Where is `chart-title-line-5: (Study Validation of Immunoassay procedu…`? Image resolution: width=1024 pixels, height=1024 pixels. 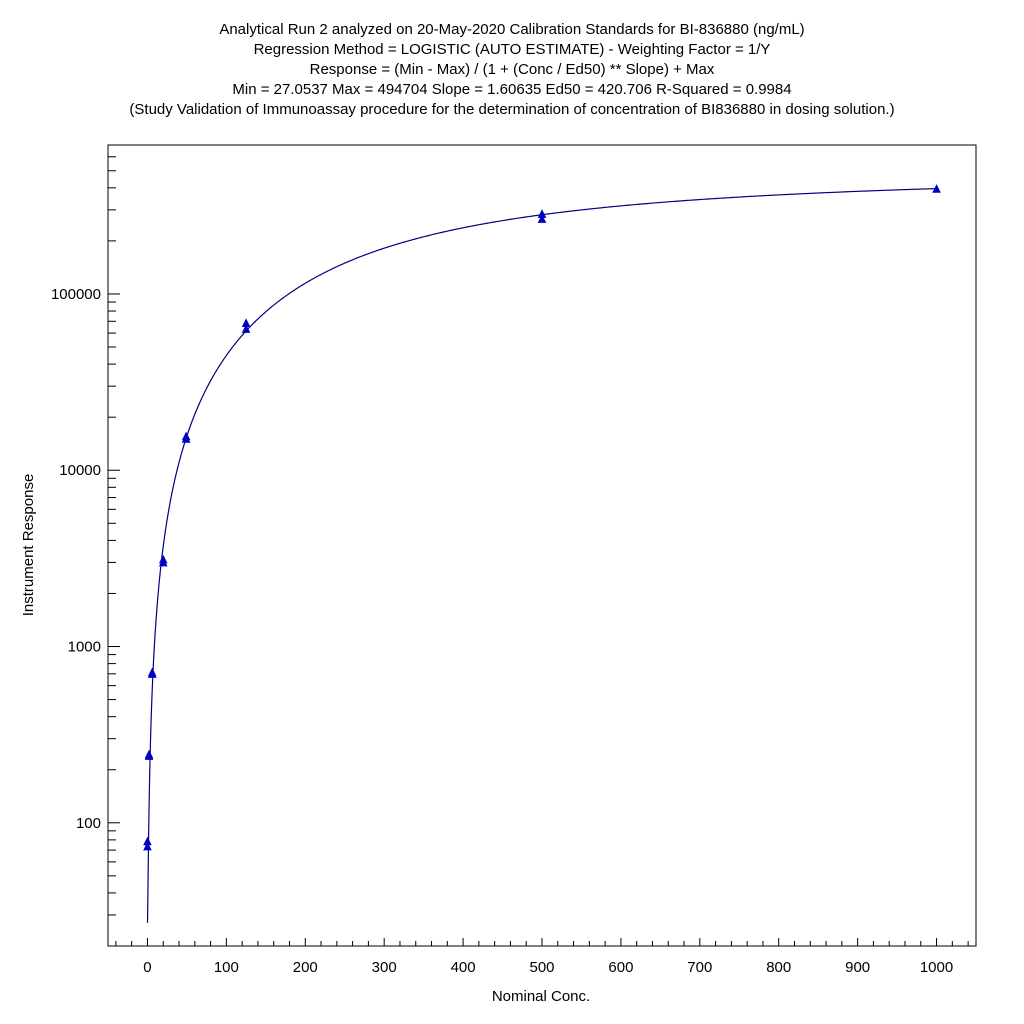 chart-title-line-5: (Study Validation of Immunoassay procedu… is located at coordinates (512, 109).